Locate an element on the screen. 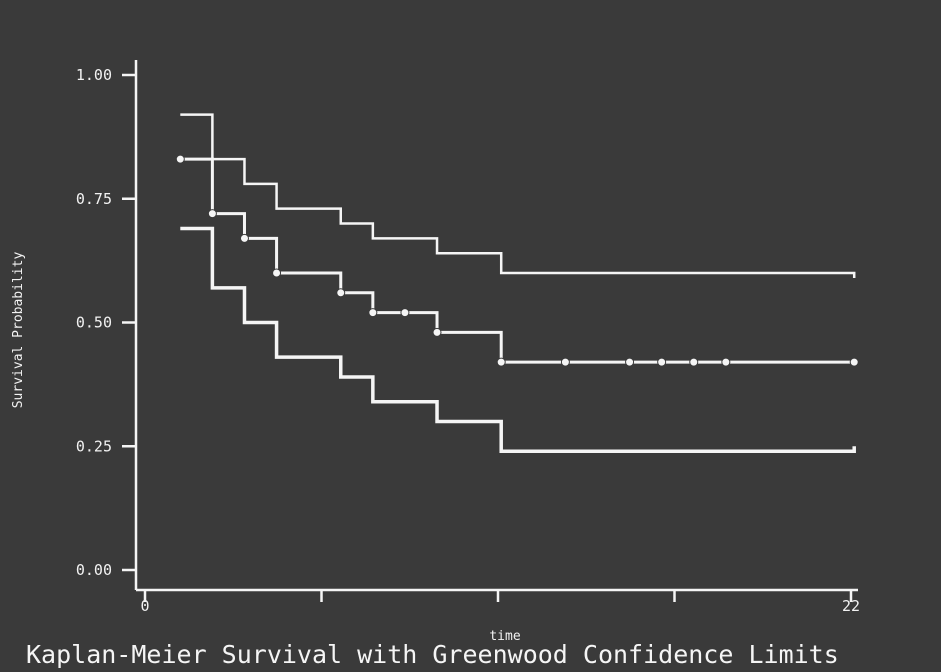  x-axis-label: time is located at coordinates (504, 636).